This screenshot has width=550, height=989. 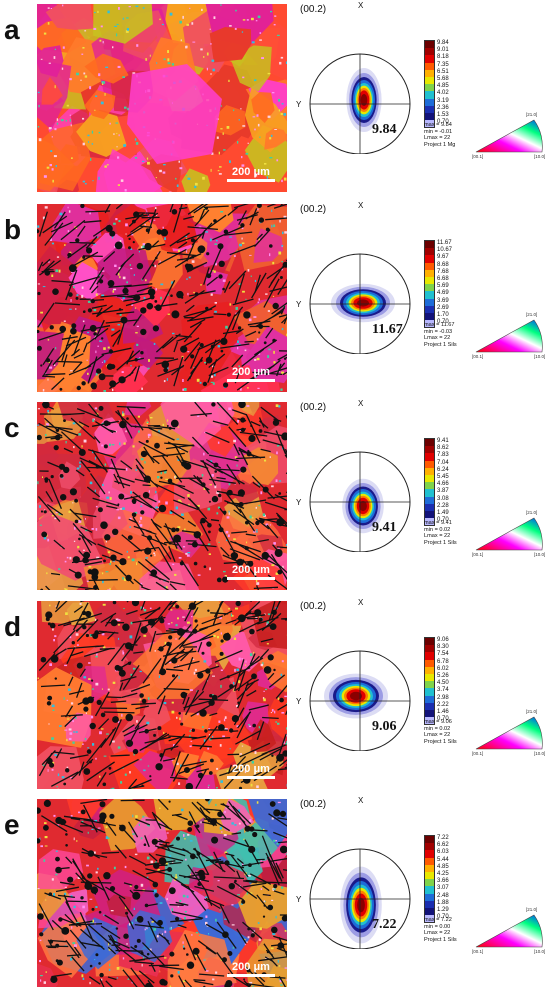 I want to click on legend-tick: 2.48, so click(x=443, y=896).